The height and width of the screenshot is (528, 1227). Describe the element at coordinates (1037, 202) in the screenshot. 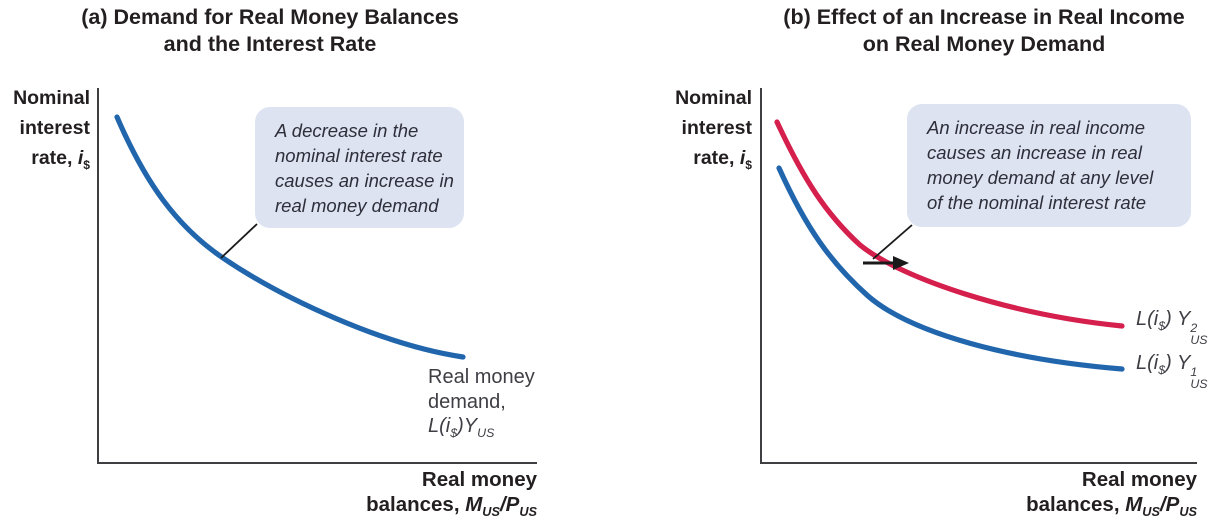

I see `panel-b-callout-line4: of the nominal interest rate` at that location.